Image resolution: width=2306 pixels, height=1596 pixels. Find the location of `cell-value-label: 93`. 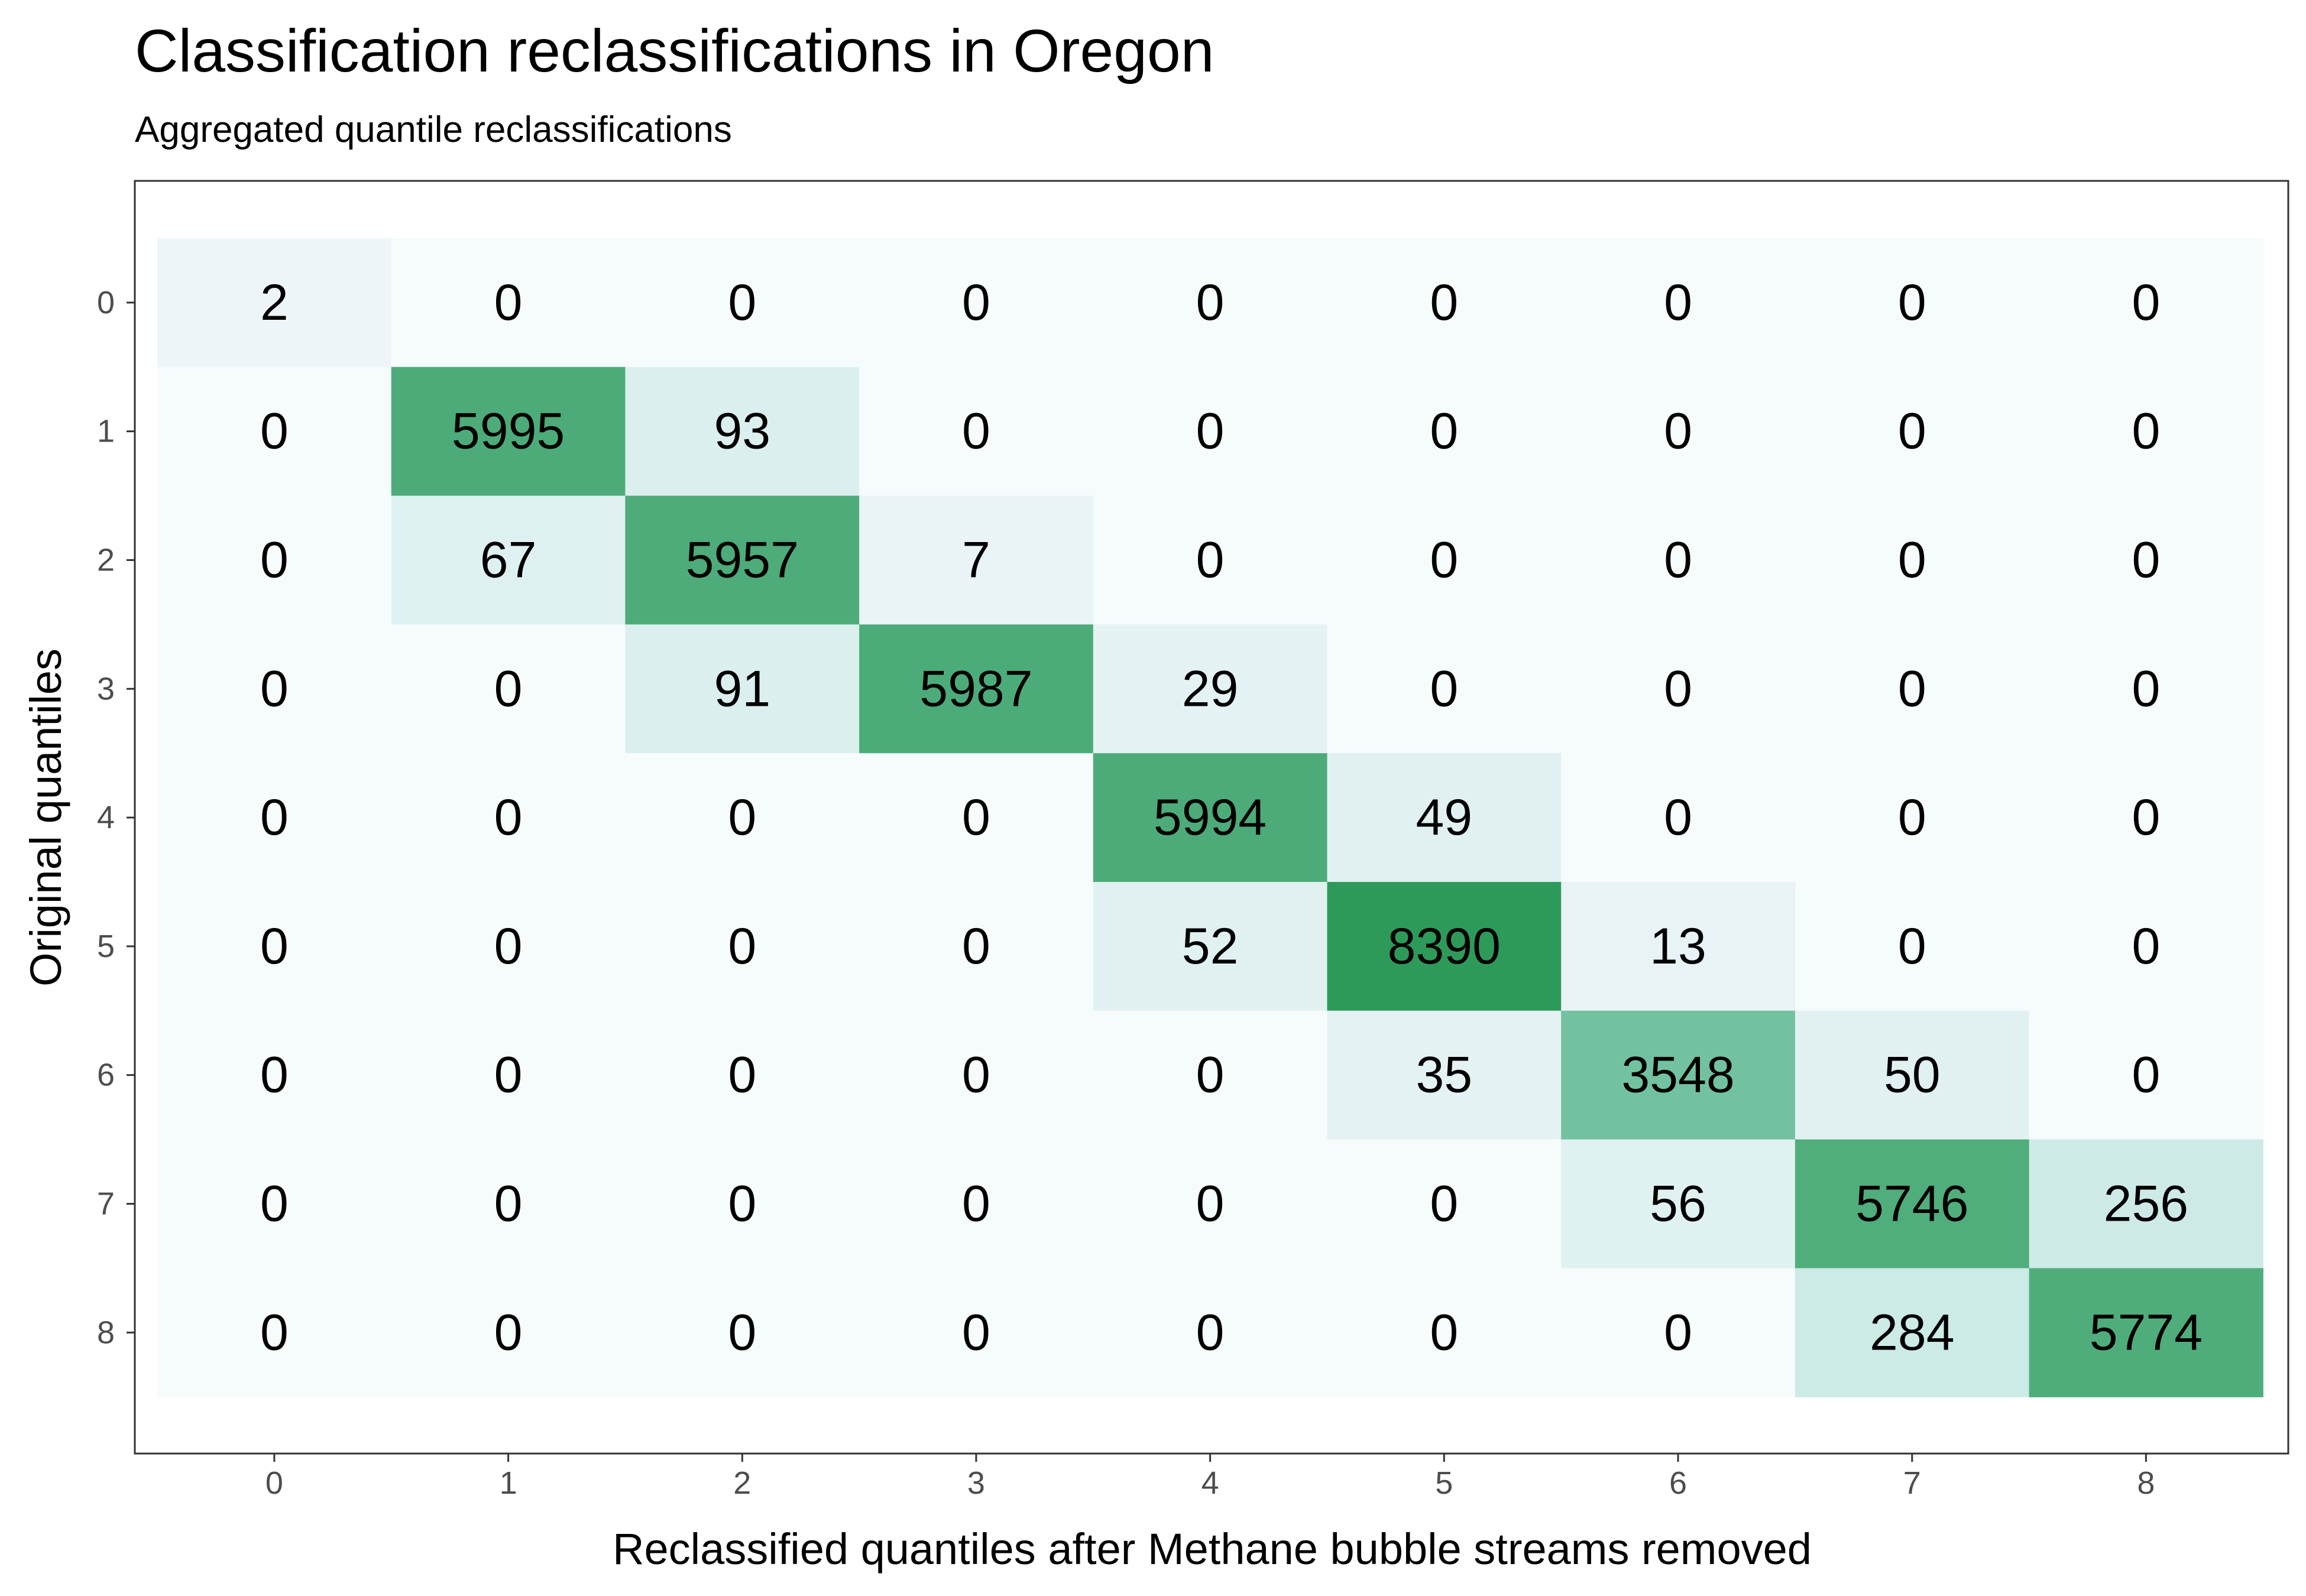

cell-value-label: 93 is located at coordinates (742, 431).